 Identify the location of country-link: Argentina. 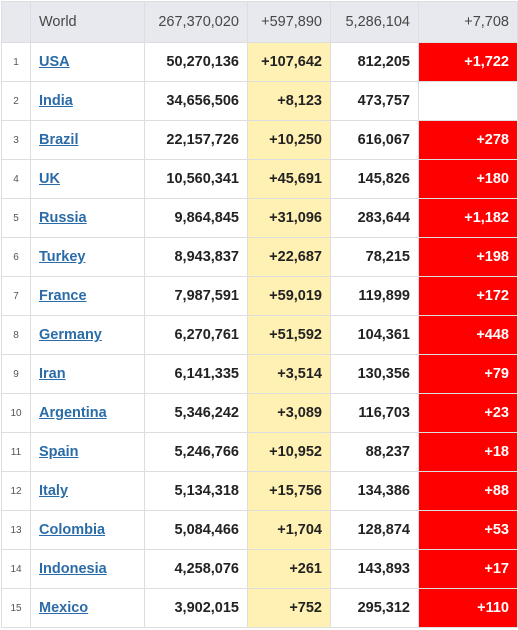
(73, 413).